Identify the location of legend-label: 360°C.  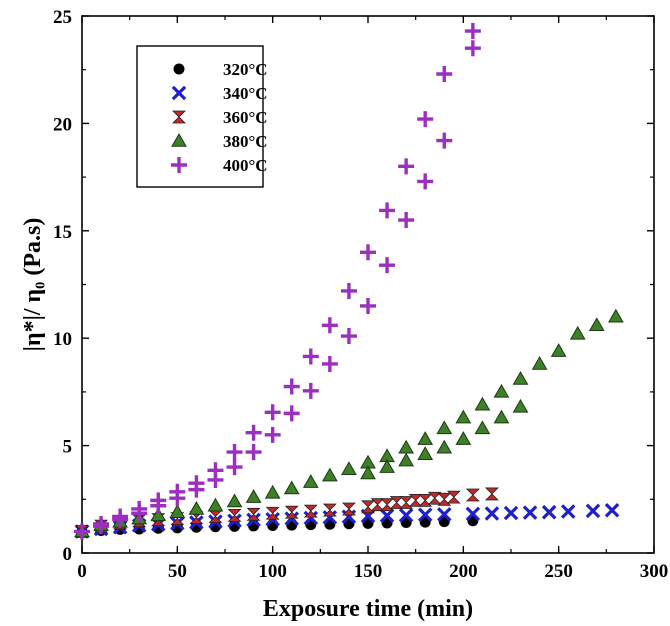
(245, 117).